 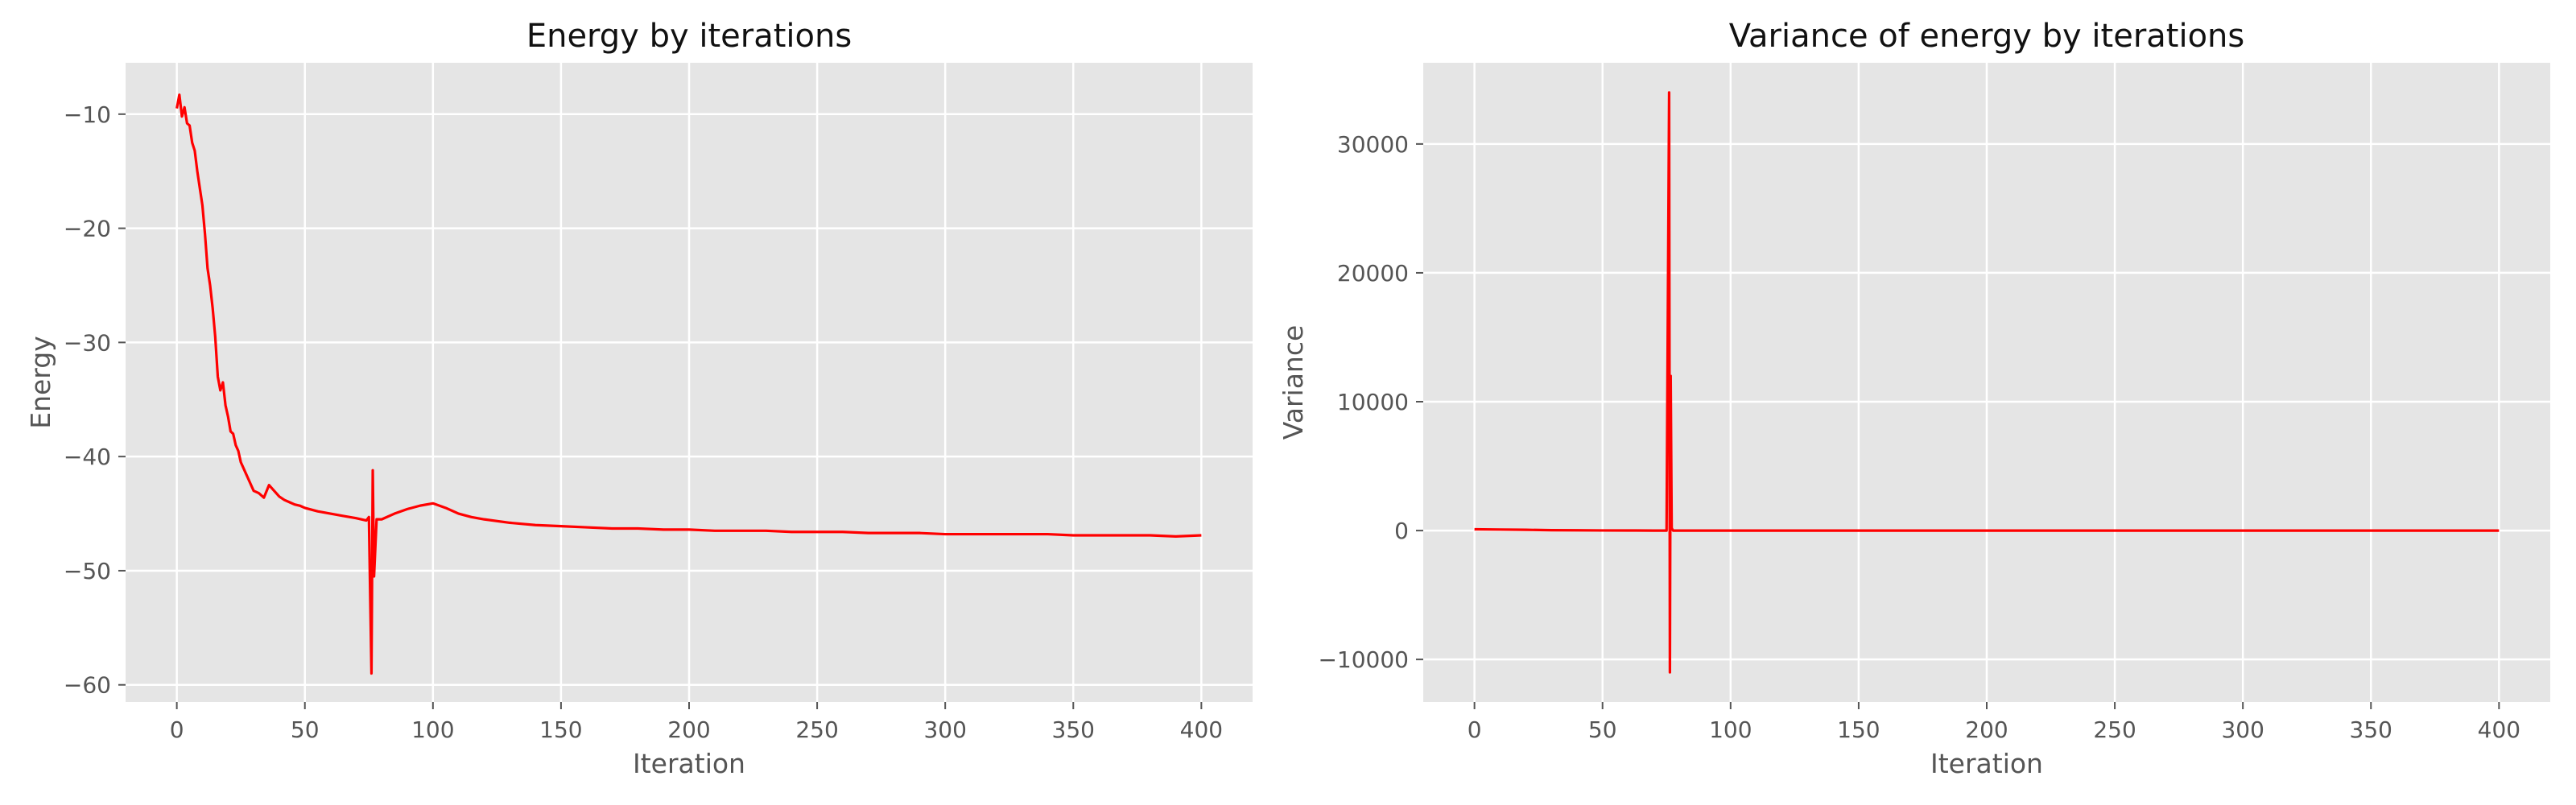 What do you see at coordinates (87, 457) in the screenshot?
I see `energy-y-tick-label: −40` at bounding box center [87, 457].